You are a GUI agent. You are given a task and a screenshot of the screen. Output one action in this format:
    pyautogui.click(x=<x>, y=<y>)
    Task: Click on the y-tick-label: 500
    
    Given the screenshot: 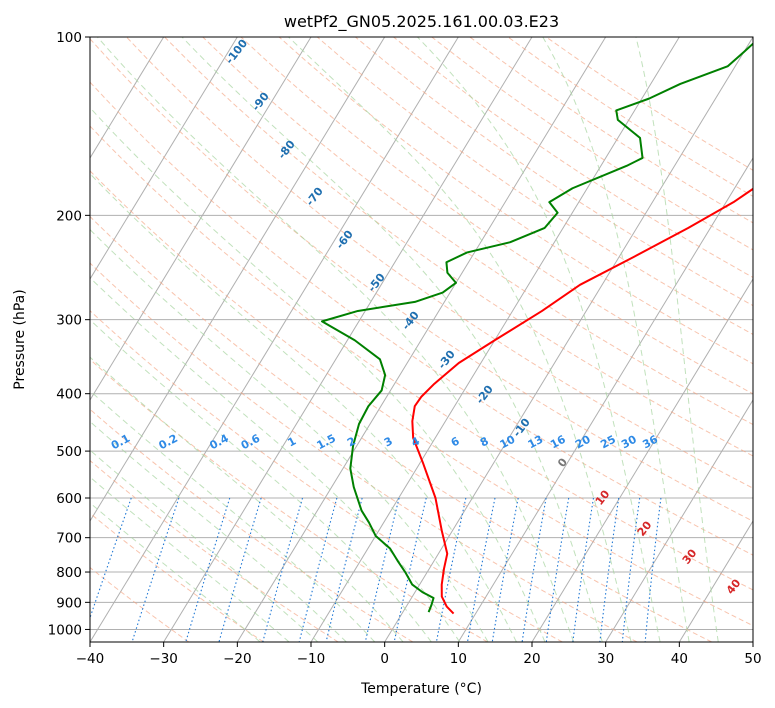 What is the action you would take?
    pyautogui.click(x=69, y=452)
    